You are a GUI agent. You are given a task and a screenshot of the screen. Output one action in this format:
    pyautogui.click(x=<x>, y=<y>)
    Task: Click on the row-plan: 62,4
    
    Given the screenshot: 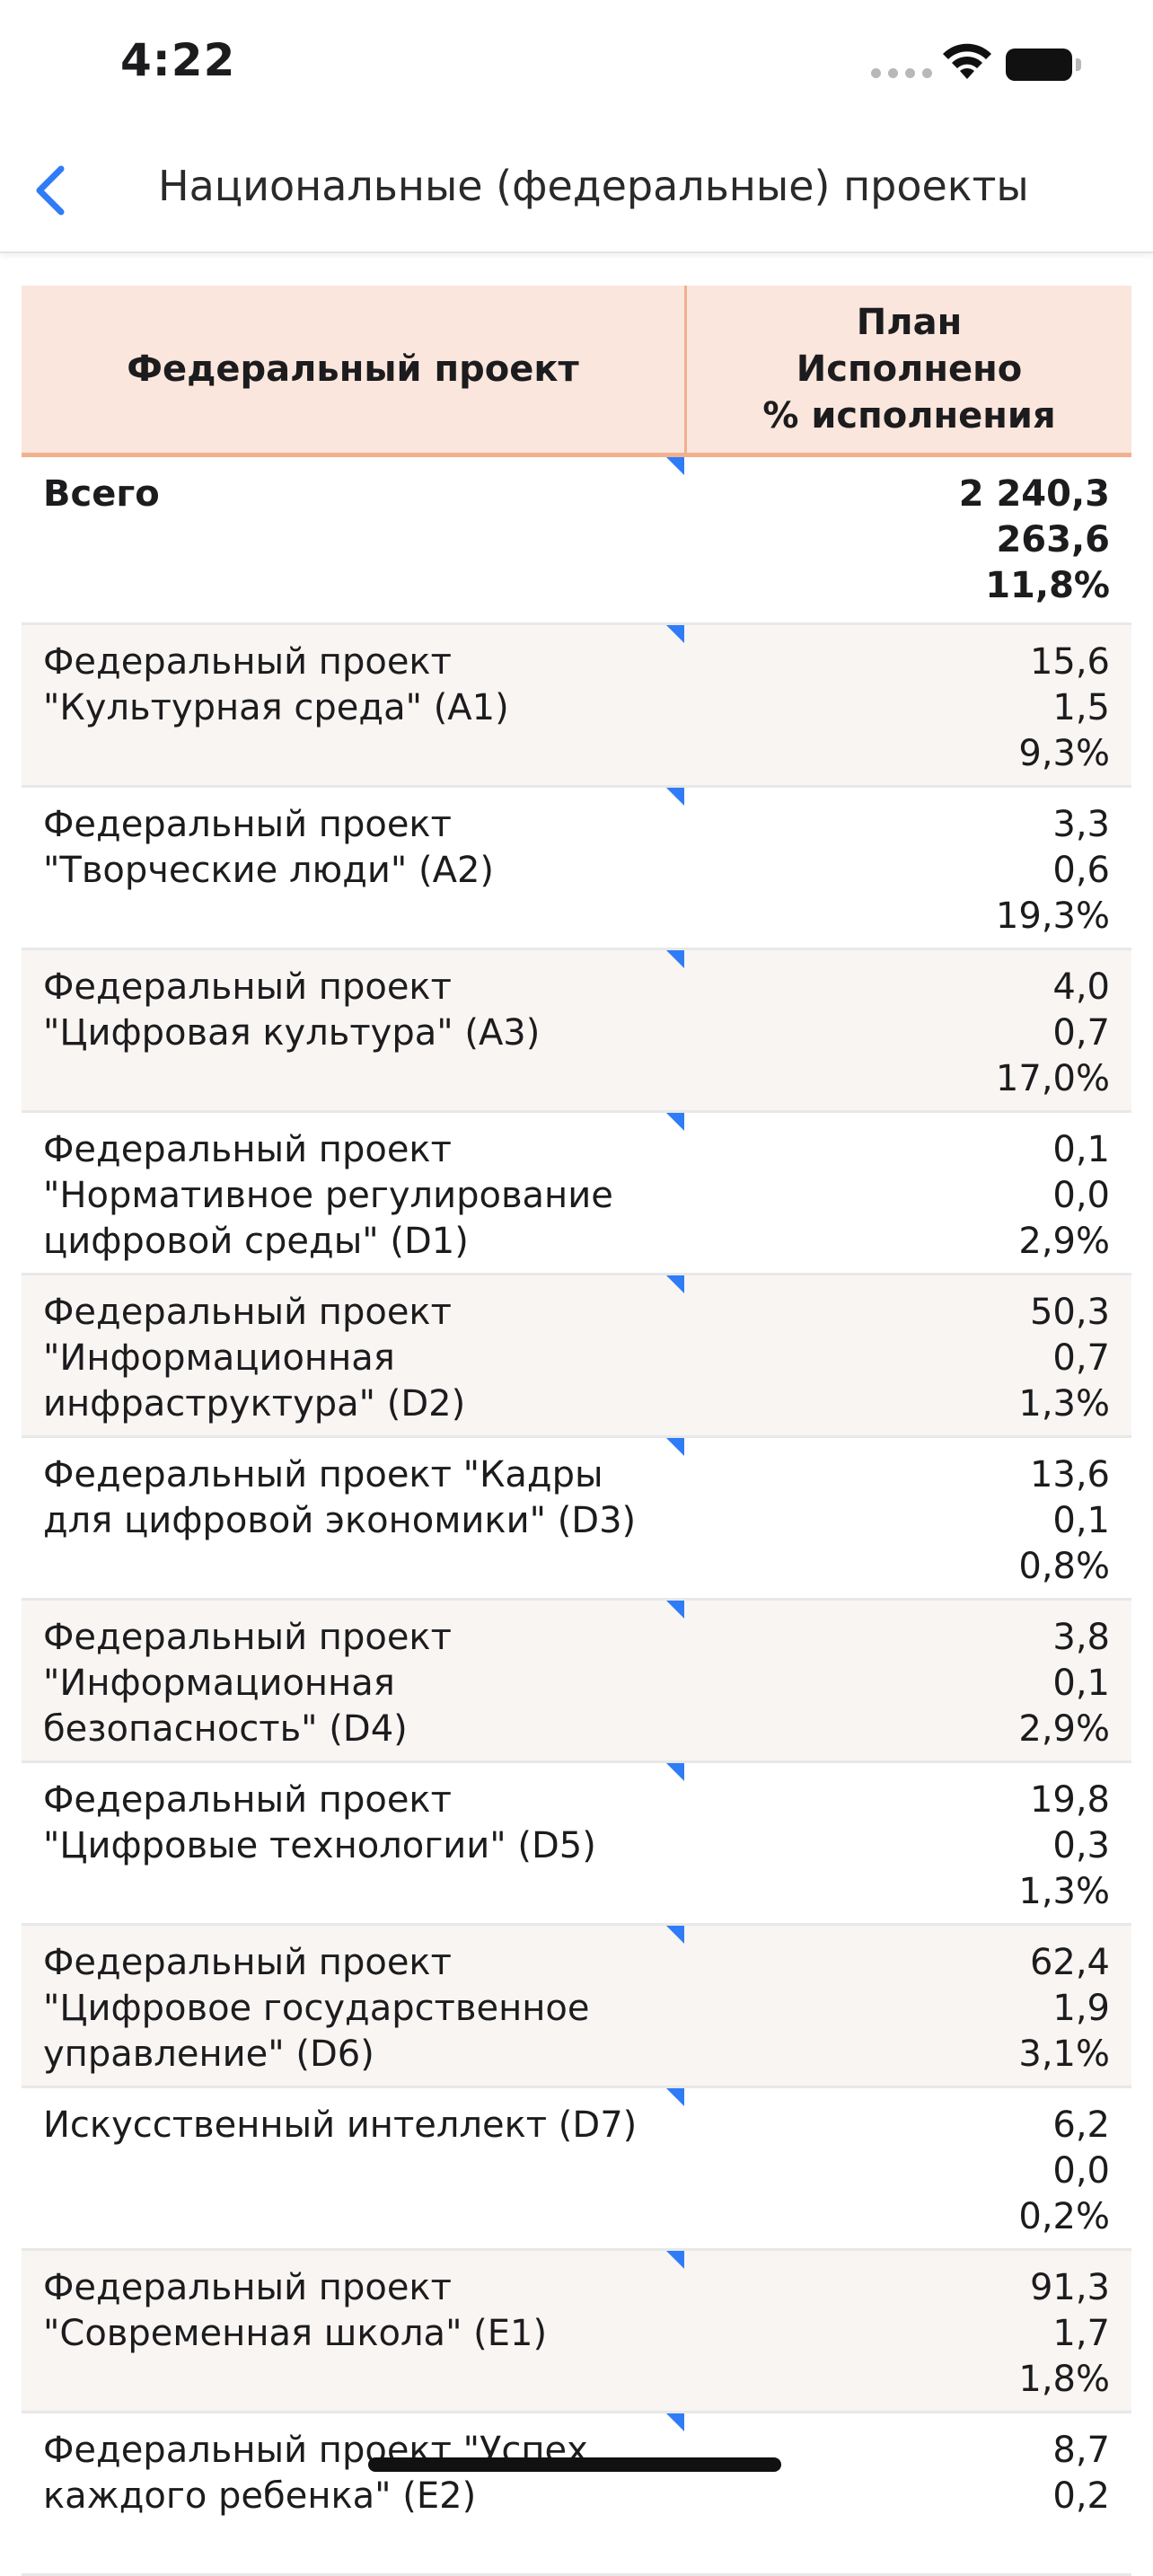 What is the action you would take?
    pyautogui.click(x=1069, y=1962)
    